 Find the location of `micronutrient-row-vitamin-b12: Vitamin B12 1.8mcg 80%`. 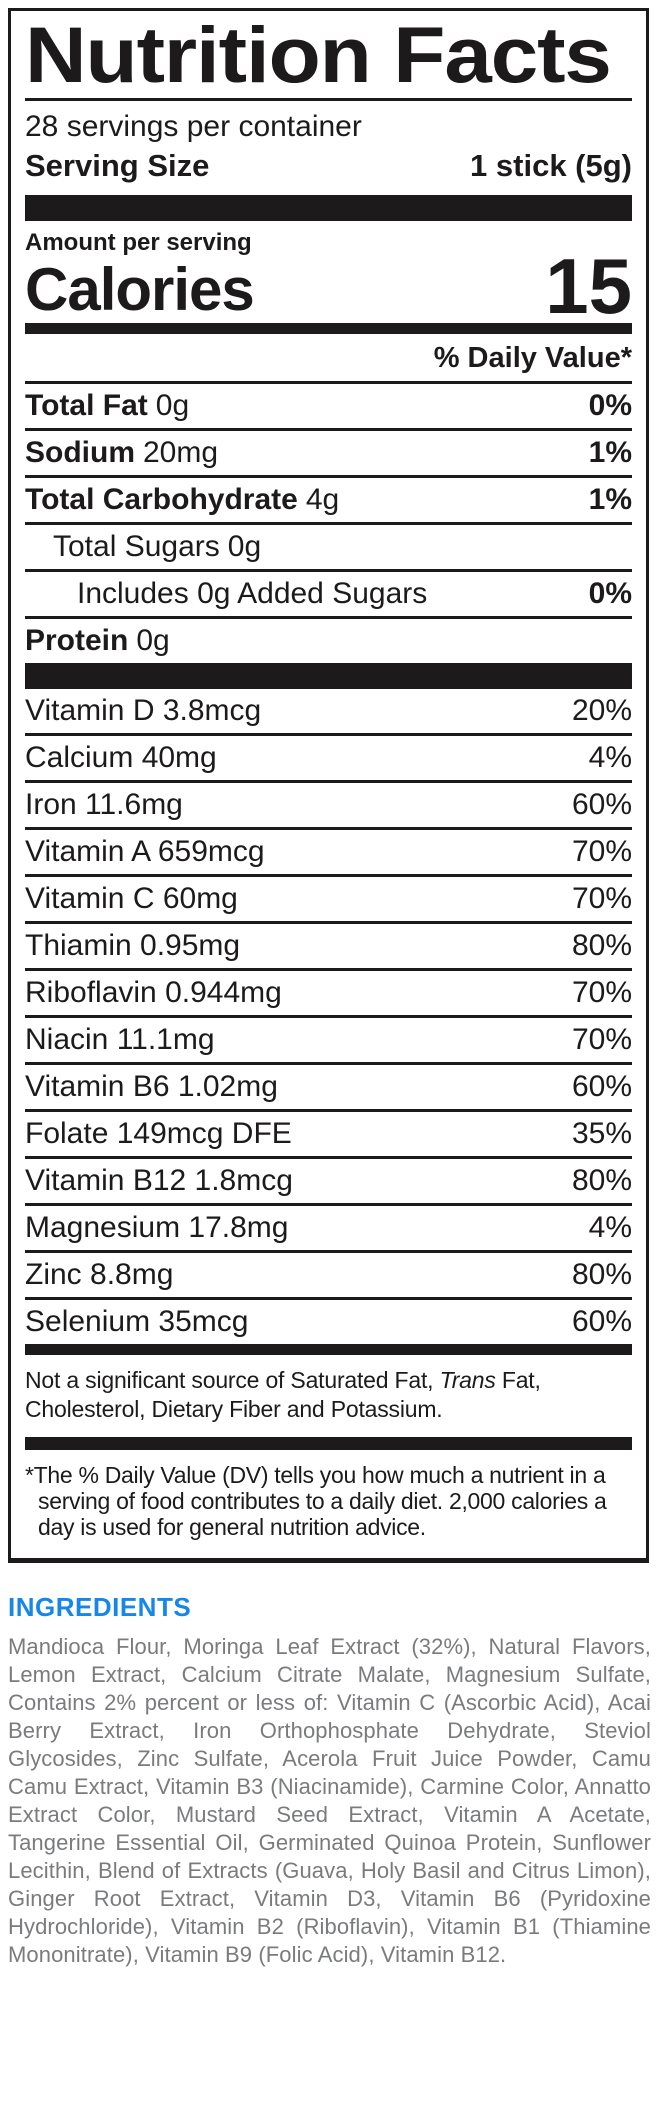

micronutrient-row-vitamin-b12: Vitamin B12 1.8mcg 80% is located at coordinates (328, 1179).